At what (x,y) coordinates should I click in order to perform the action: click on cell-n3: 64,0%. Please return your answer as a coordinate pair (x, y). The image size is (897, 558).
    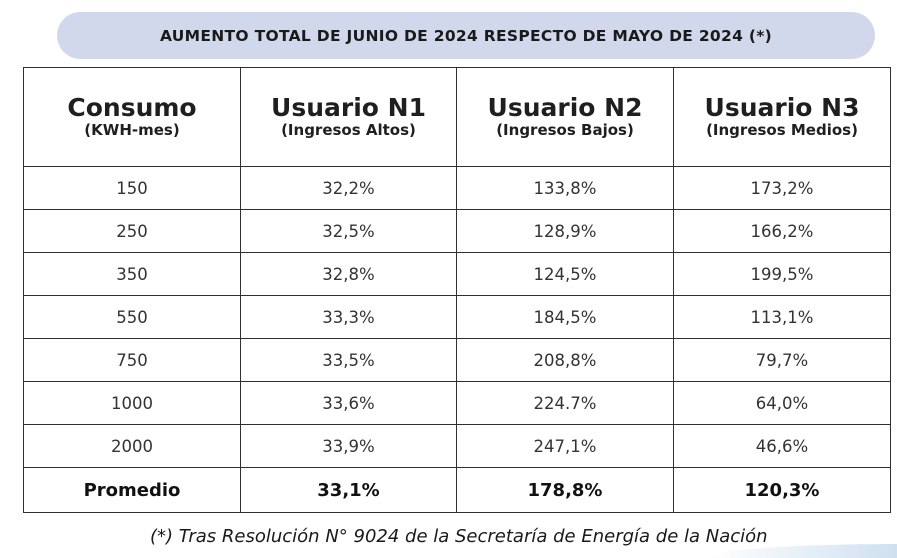
    Looking at the image, I should click on (782, 403).